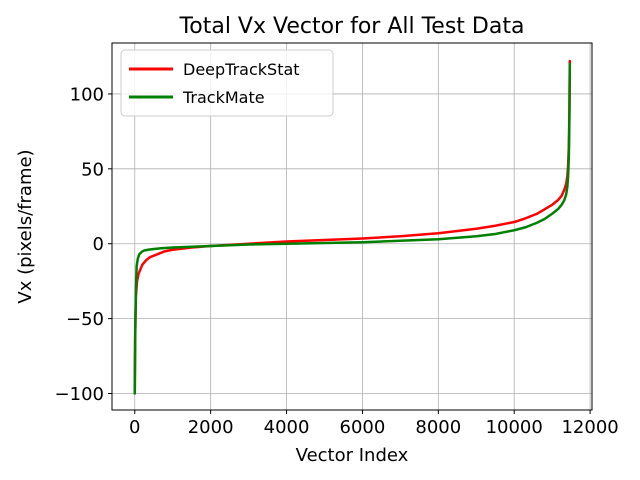  Describe the element at coordinates (352, 26) in the screenshot. I see `chart-title: Total Vx Vector for All Test Data` at that location.